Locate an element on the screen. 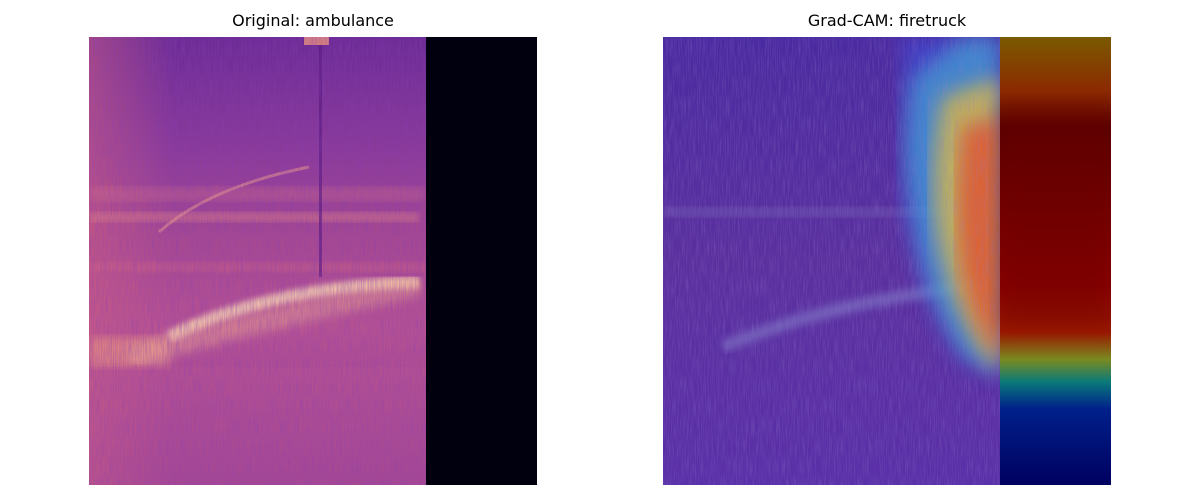  right-panel-title: Grad-CAM: firetruck is located at coordinates (887, 20).